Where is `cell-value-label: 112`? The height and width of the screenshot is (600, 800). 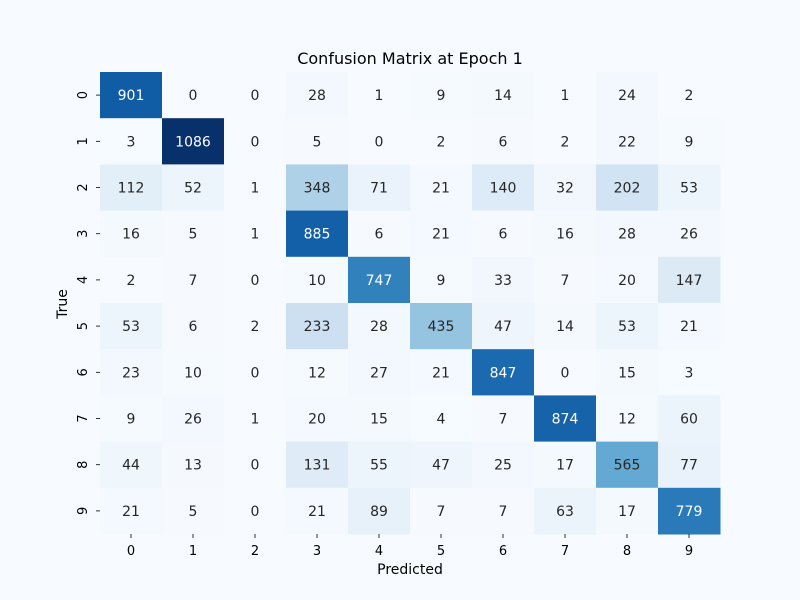
cell-value-label: 112 is located at coordinates (131, 189).